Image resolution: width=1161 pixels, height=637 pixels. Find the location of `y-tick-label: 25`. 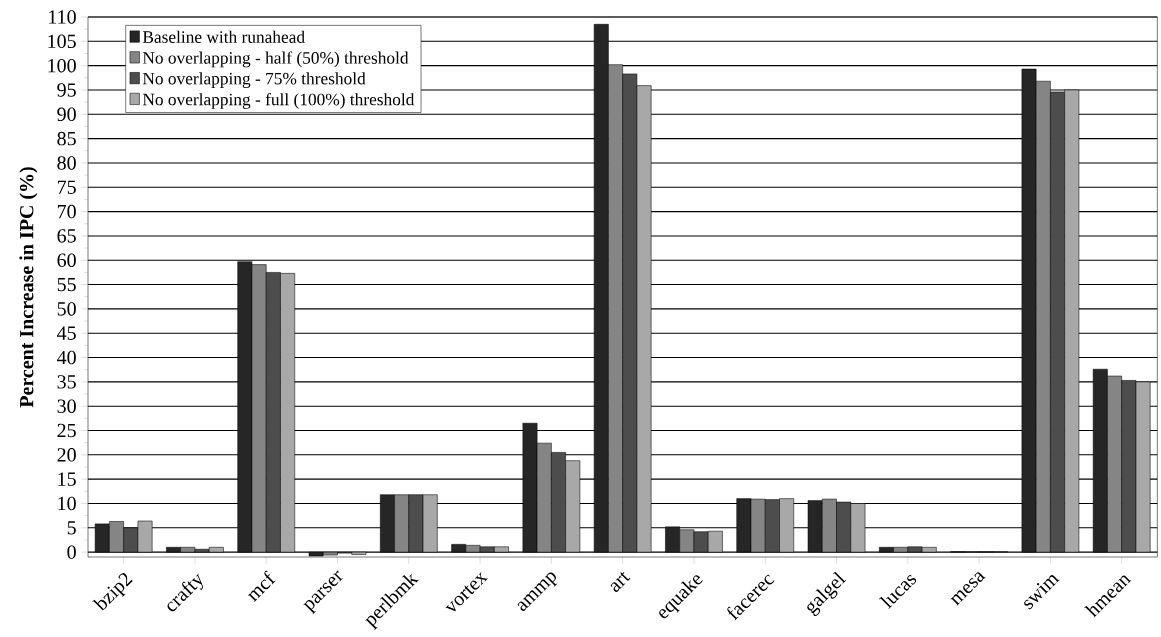

y-tick-label: 25 is located at coordinates (66, 431).